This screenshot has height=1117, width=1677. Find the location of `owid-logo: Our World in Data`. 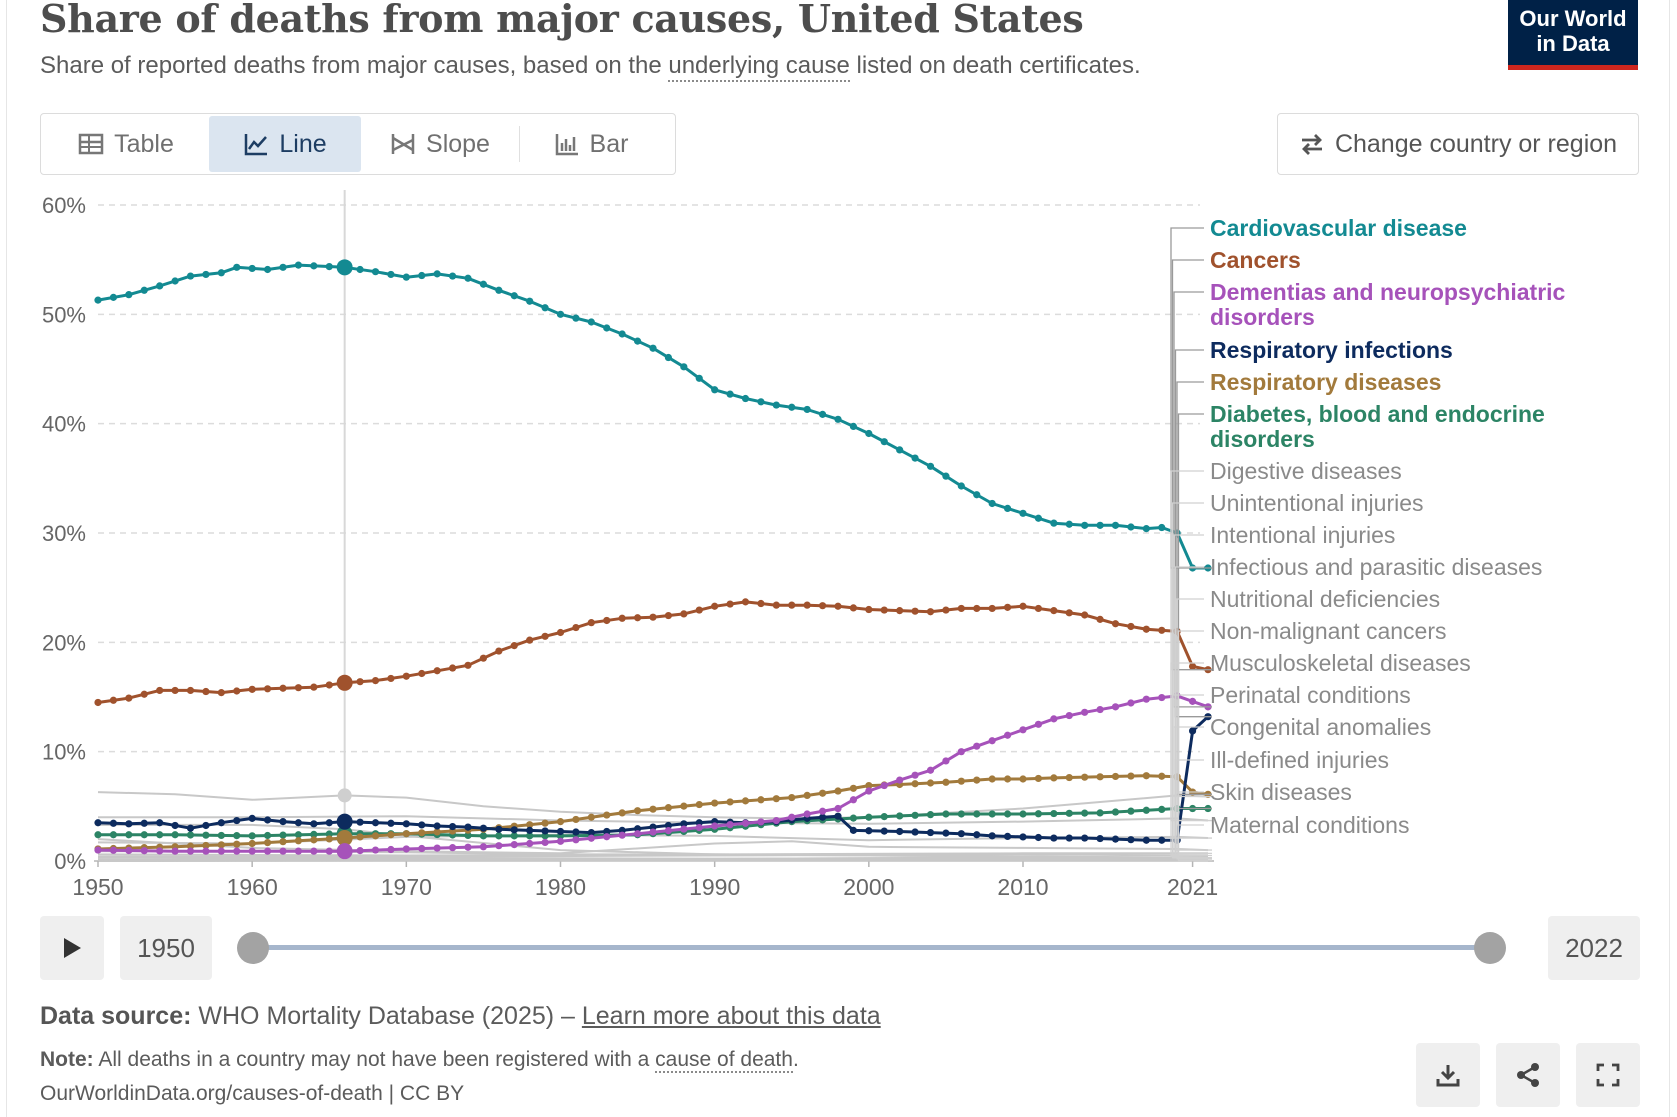

owid-logo: Our World in Data is located at coordinates (1573, 35).